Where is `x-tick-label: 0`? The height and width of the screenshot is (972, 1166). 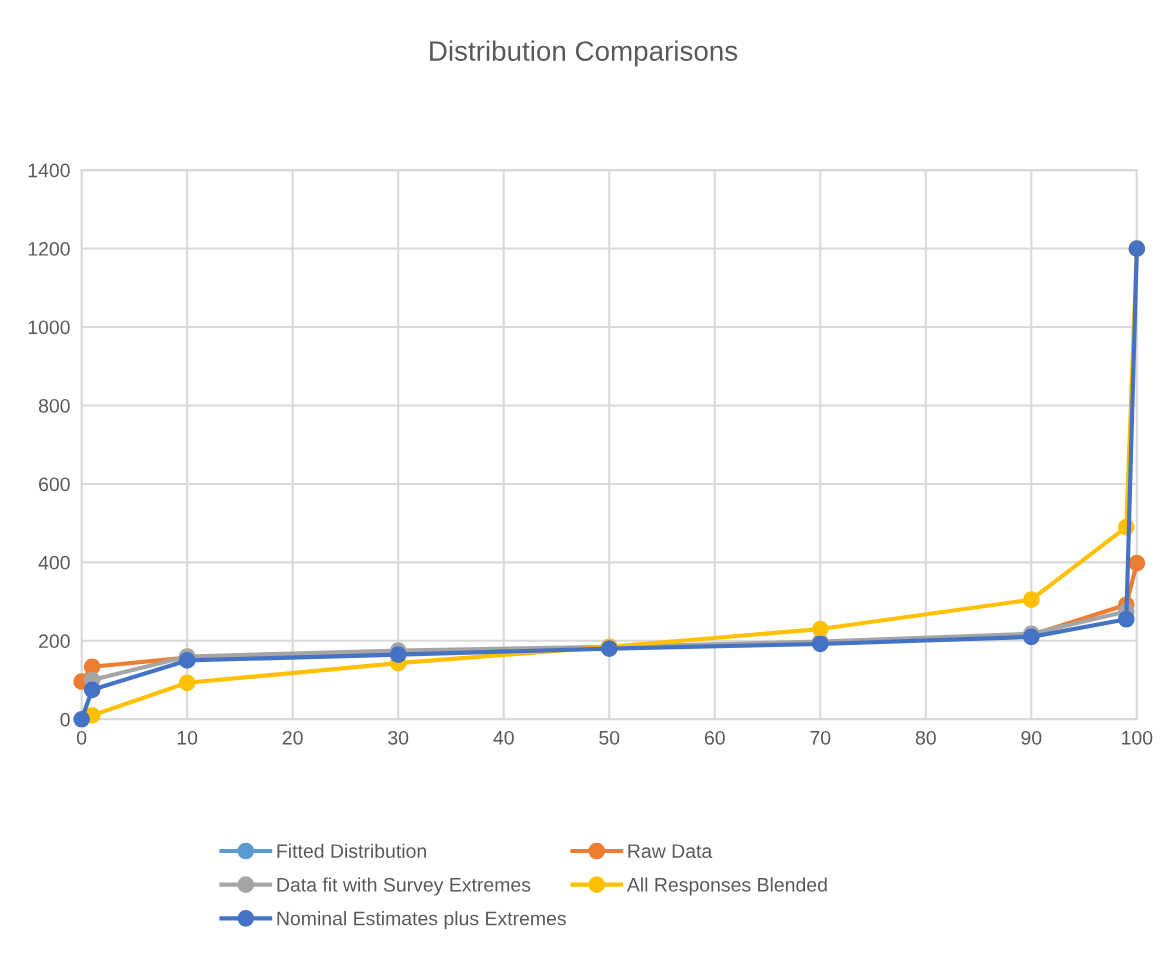 x-tick-label: 0 is located at coordinates (81, 737).